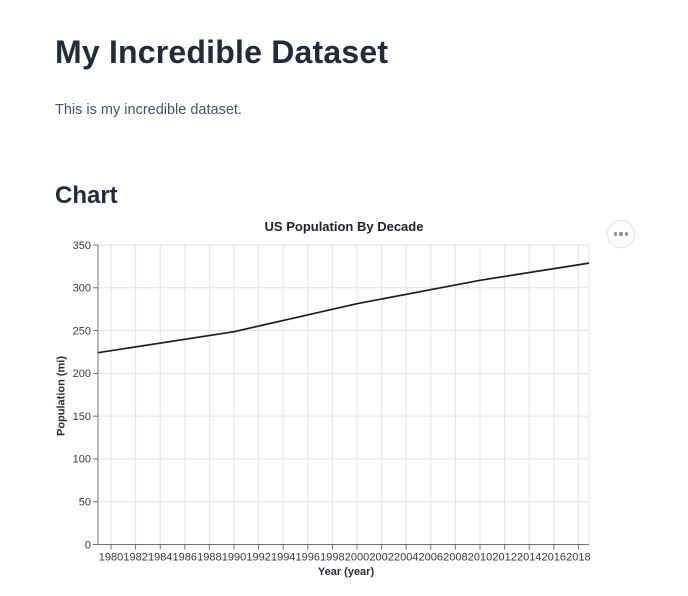 The image size is (688, 596). I want to click on y-tick-label: 300, so click(82, 289).